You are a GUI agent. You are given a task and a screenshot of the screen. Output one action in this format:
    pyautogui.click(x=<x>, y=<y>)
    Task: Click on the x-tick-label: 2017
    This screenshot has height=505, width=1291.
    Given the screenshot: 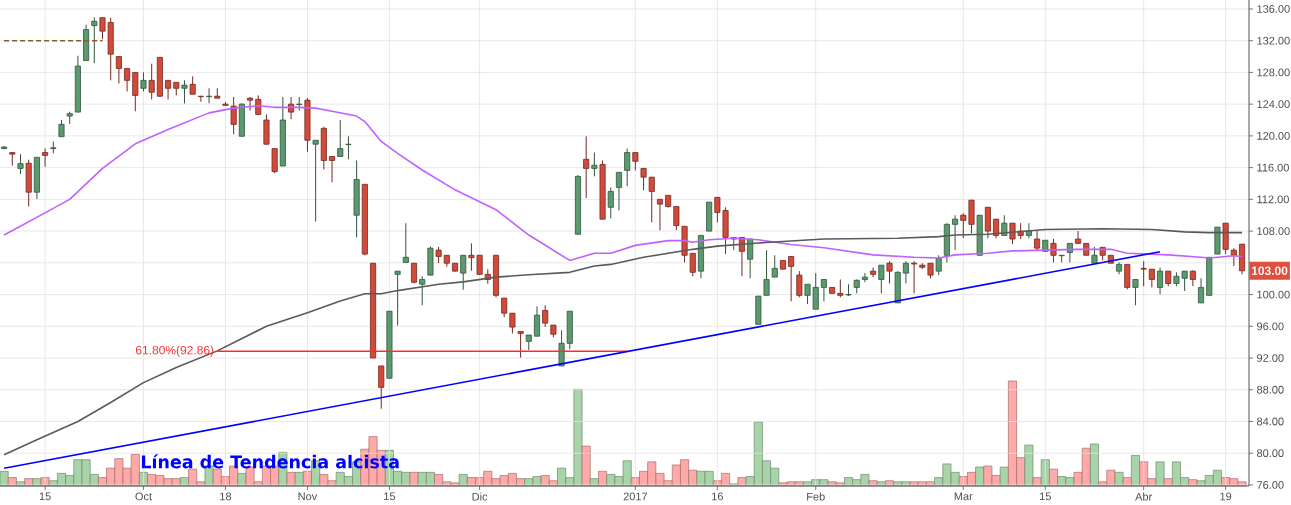 What is the action you would take?
    pyautogui.click(x=635, y=496)
    